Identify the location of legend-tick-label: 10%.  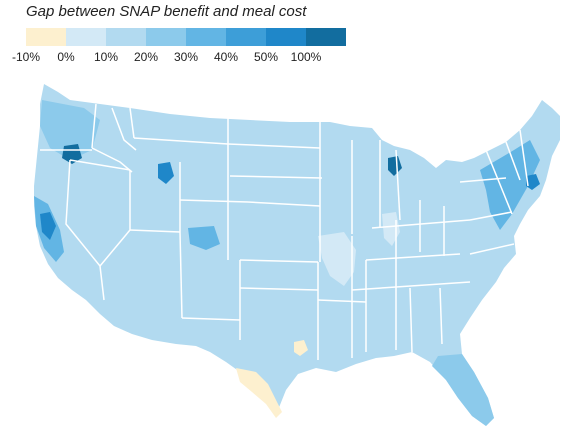
(106, 57).